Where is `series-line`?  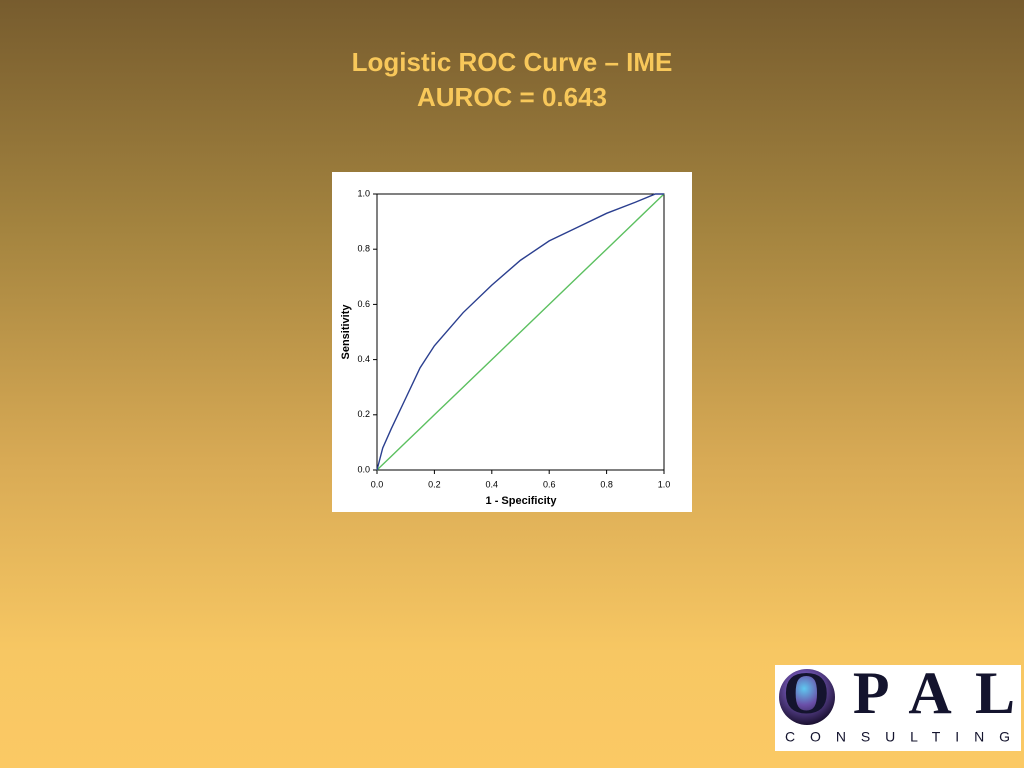 series-line is located at coordinates (520, 332).